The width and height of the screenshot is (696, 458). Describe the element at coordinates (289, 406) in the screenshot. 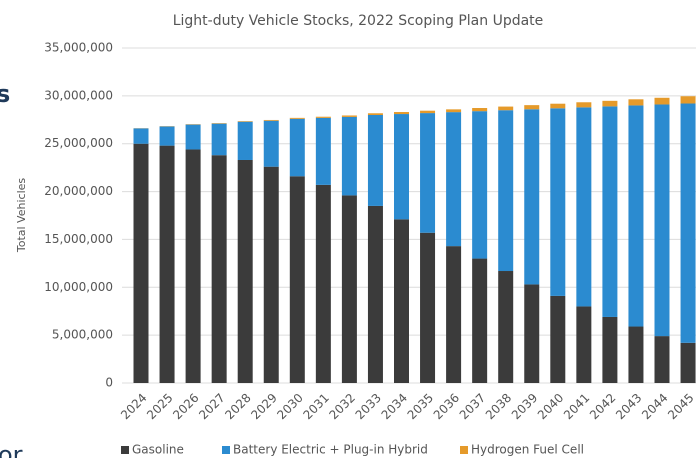

I see `x-tick-label: 2030` at that location.